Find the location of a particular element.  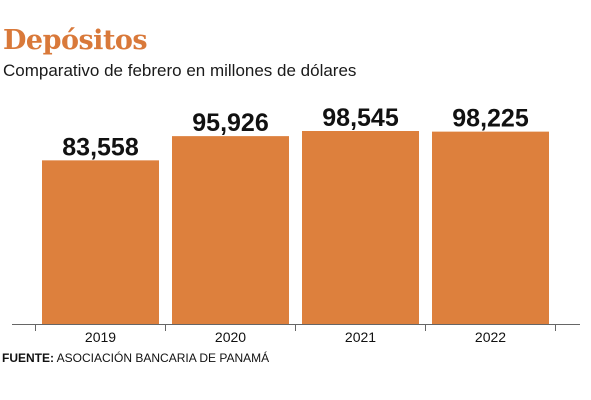

bar-2021 is located at coordinates (360, 227).